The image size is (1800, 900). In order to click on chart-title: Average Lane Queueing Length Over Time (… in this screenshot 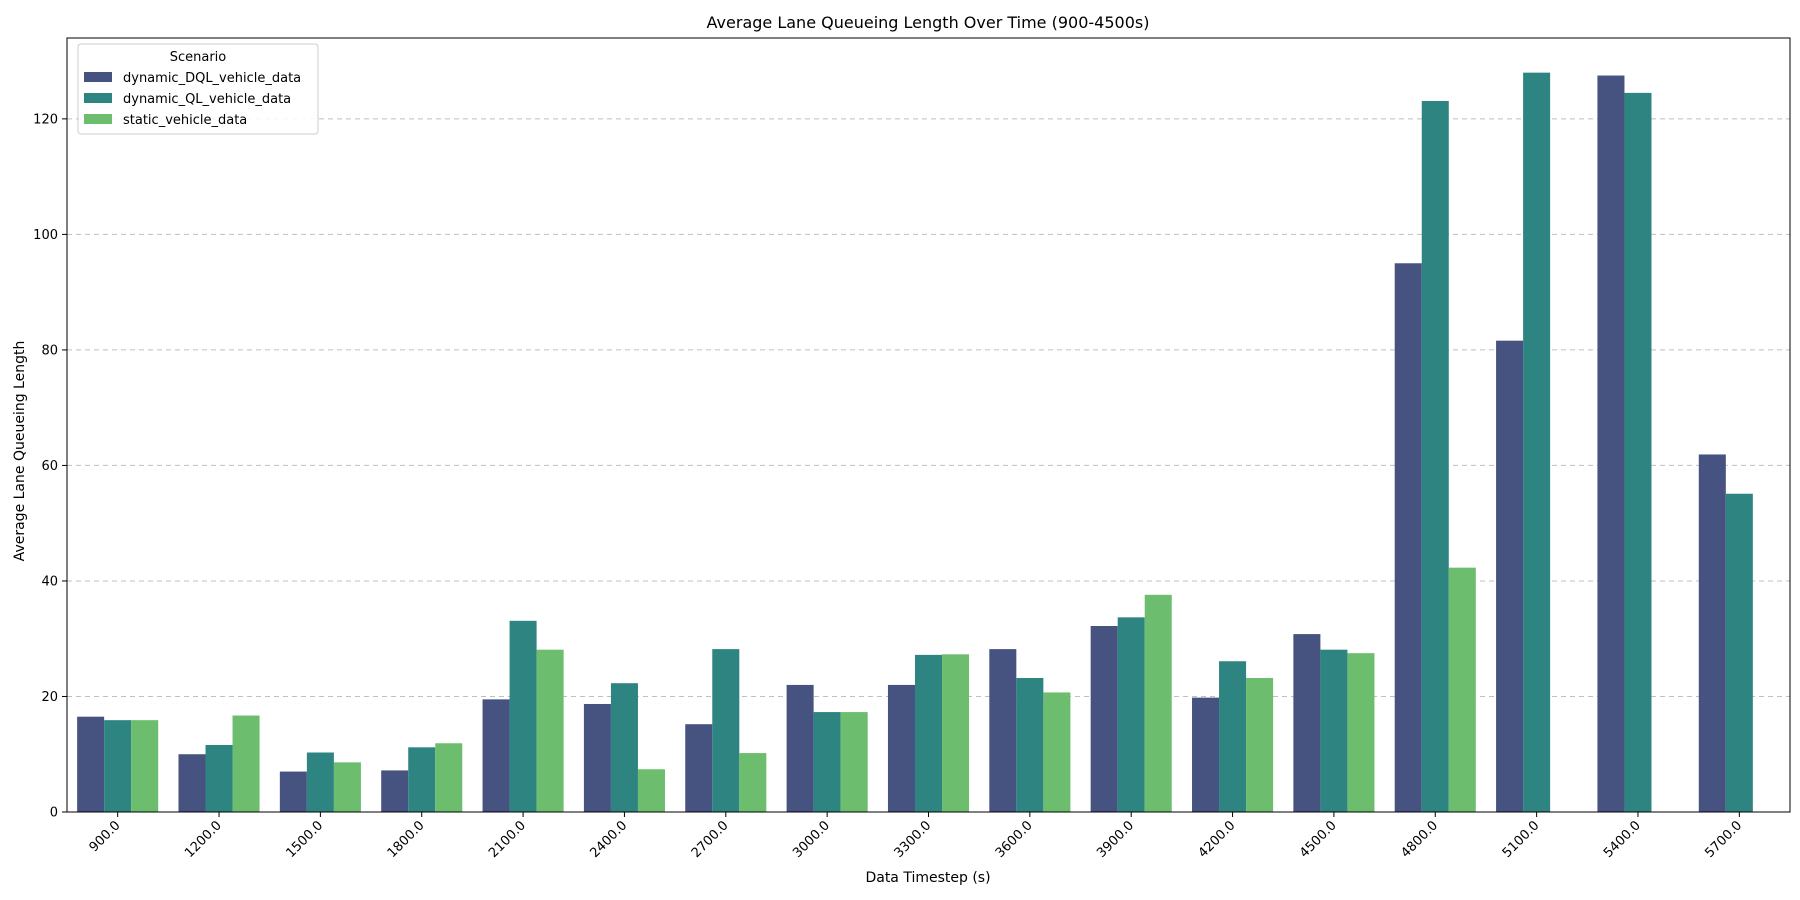, I will do `click(928, 22)`.